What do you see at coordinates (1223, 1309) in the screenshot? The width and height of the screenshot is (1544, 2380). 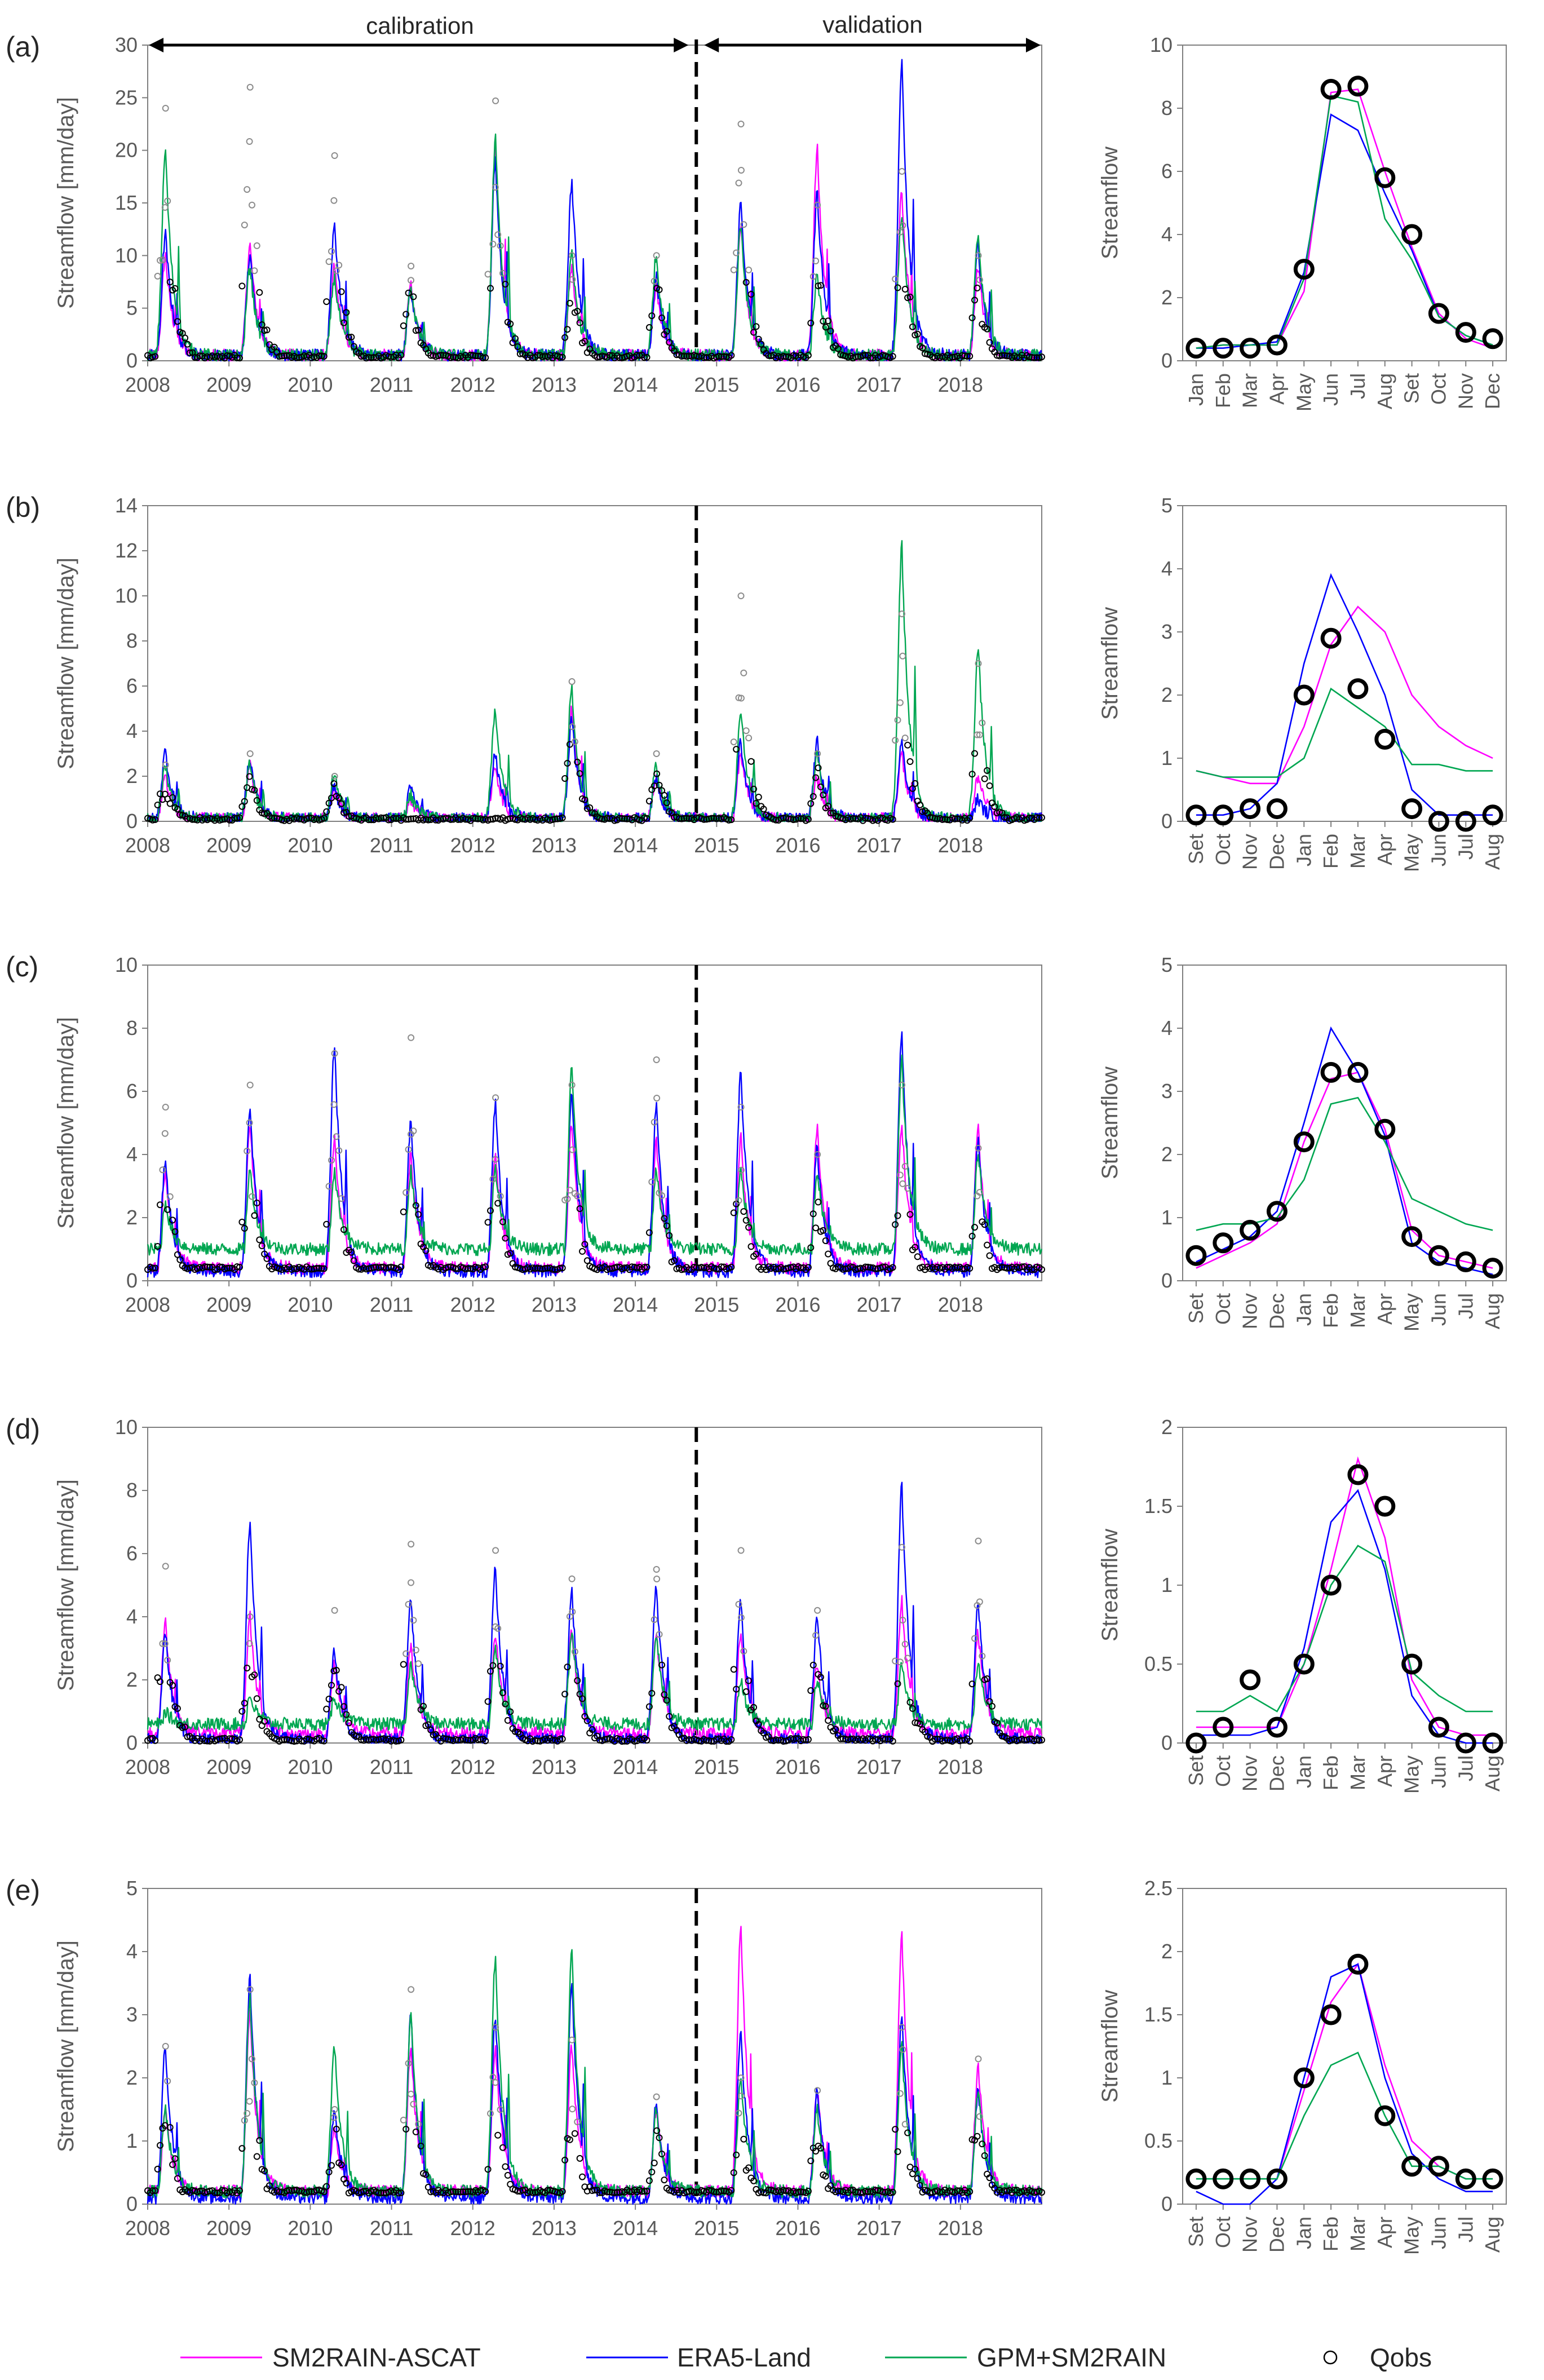 I see `x-tick-label: Oct` at bounding box center [1223, 1309].